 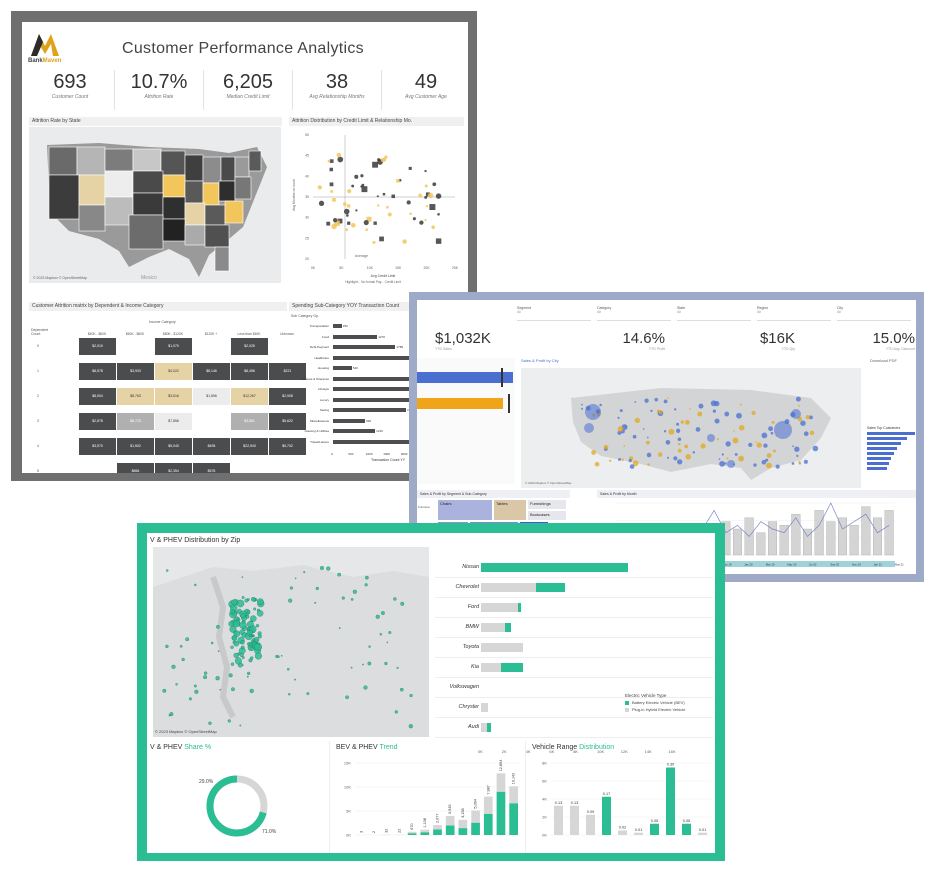 What do you see at coordinates (554, 313) in the screenshot?
I see `filter-dropdown: Segment All` at bounding box center [554, 313].